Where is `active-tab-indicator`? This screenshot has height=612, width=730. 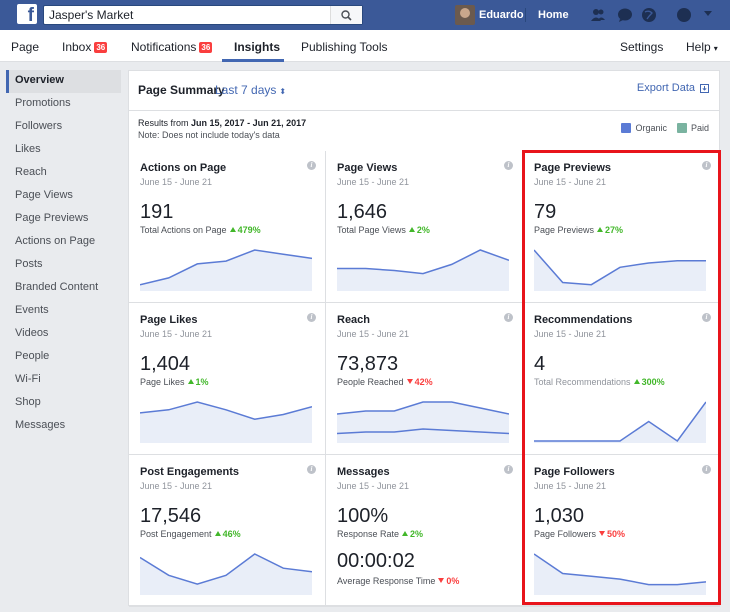
active-tab-indicator is located at coordinates (253, 60).